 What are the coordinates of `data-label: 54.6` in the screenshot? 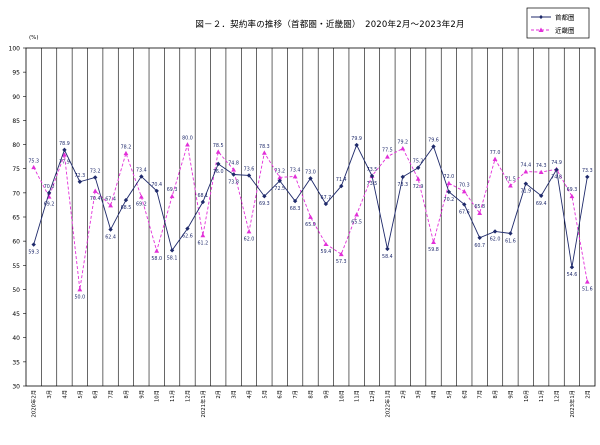 It's located at (572, 275).